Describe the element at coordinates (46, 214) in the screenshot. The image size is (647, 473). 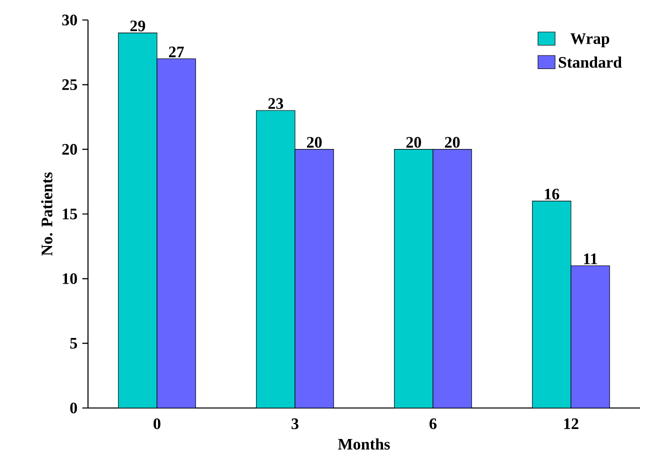
I see `y-axis-title: No. Patients` at that location.